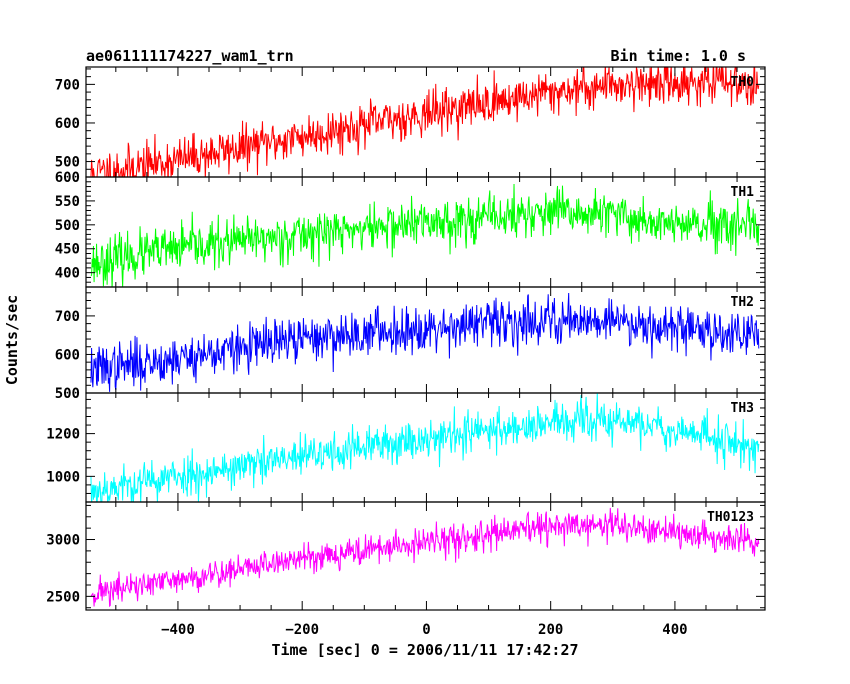 The width and height of the screenshot is (850, 684). What do you see at coordinates (63, 477) in the screenshot?
I see `y-tick-label: 1000` at bounding box center [63, 477].